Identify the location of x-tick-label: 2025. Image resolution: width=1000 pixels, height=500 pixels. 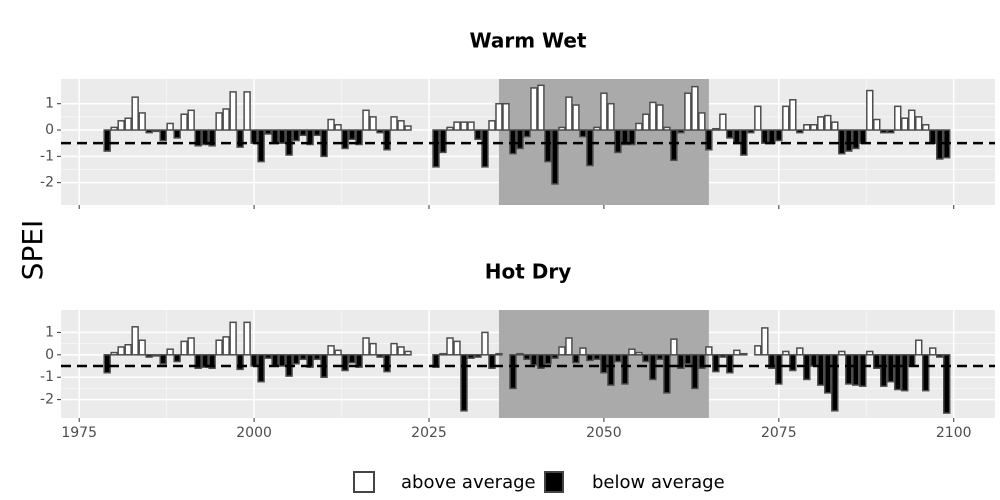
(429, 433).